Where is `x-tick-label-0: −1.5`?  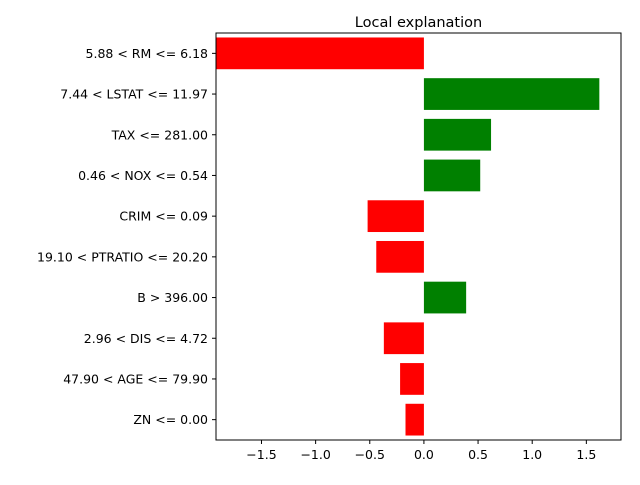 x-tick-label-0: −1.5 is located at coordinates (261, 454).